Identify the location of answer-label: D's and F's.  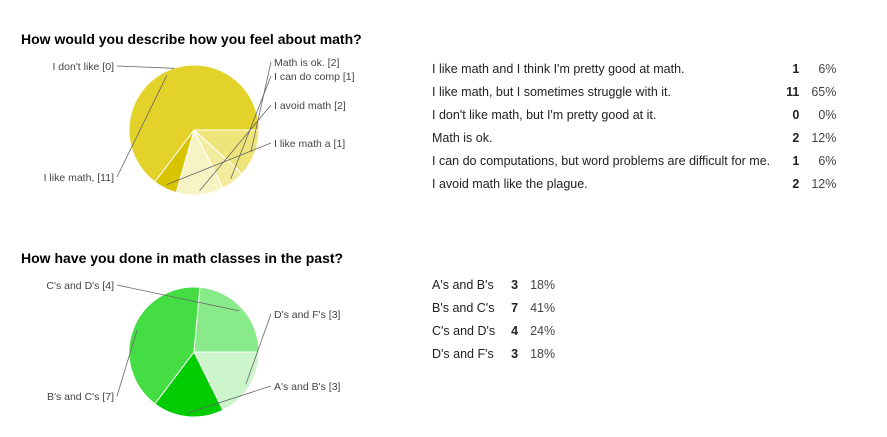
(463, 353).